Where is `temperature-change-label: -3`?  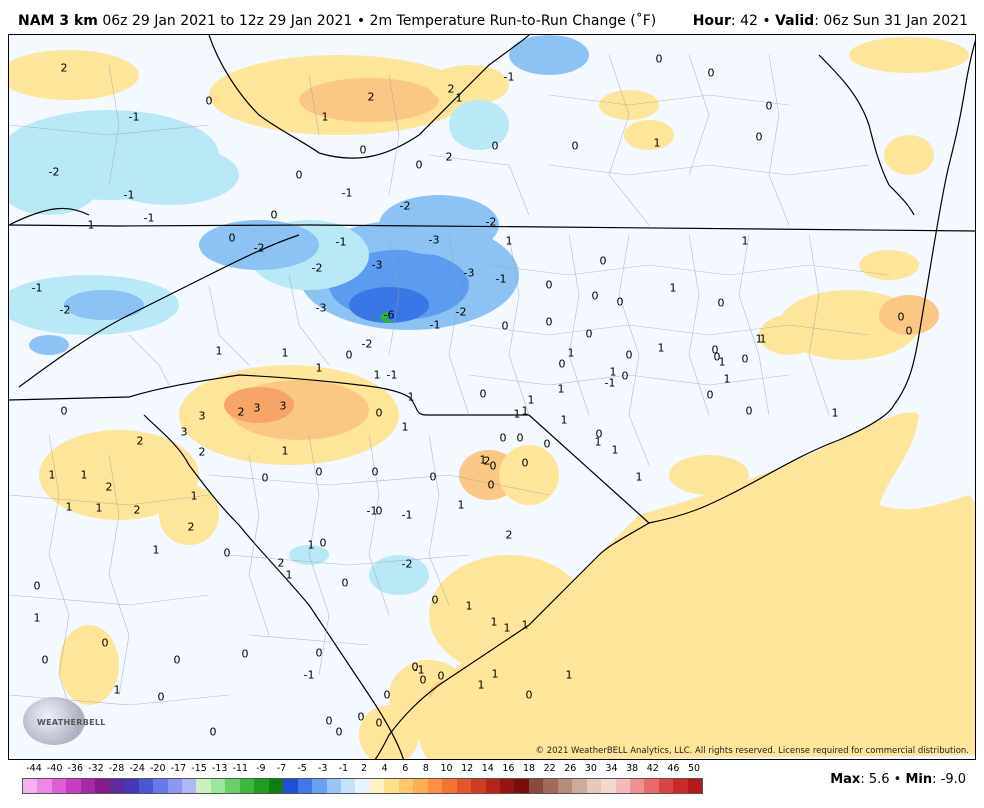
temperature-change-label: -3 is located at coordinates (321, 308).